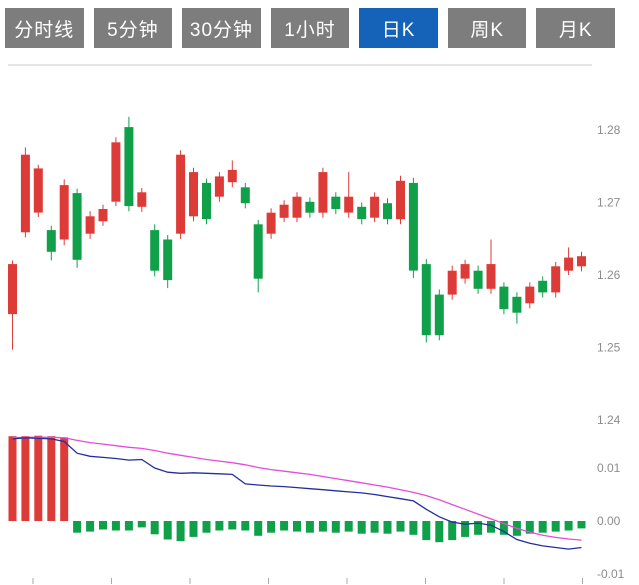 The image size is (639, 585). What do you see at coordinates (609, 468) in the screenshot?
I see `svg-text: 0.01` at bounding box center [609, 468].